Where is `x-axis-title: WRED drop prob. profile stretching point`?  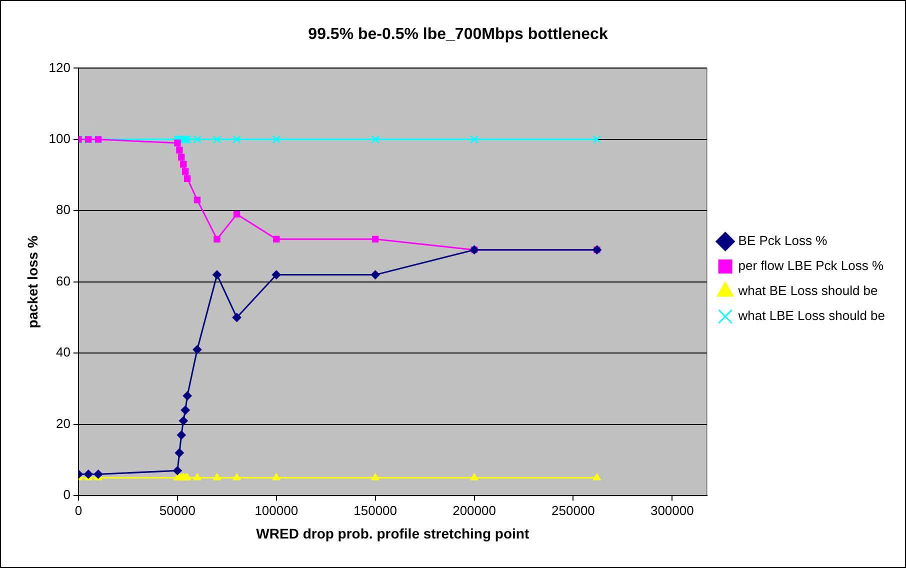
x-axis-title: WRED drop prob. profile stretching point is located at coordinates (393, 533).